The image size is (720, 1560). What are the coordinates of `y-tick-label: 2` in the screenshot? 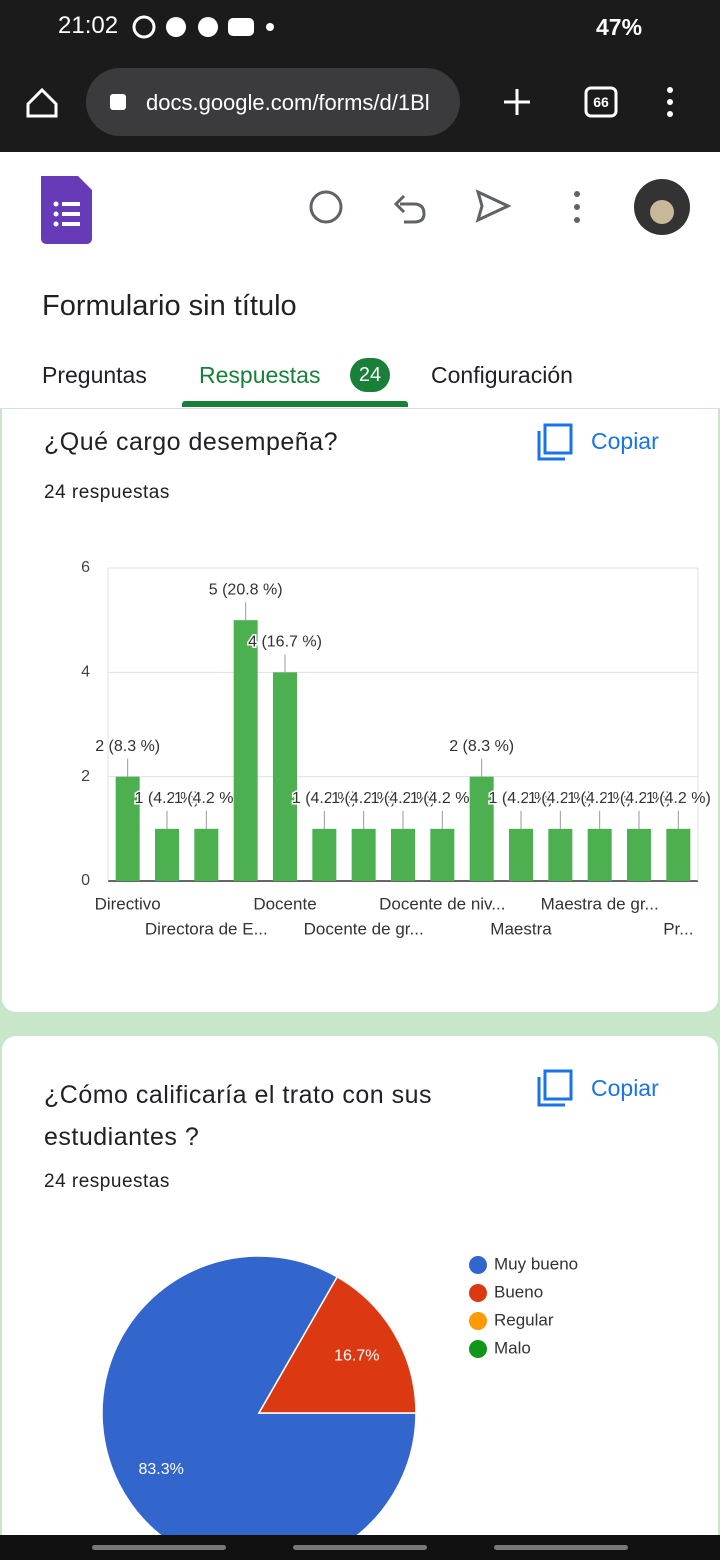 It's located at (85, 776).